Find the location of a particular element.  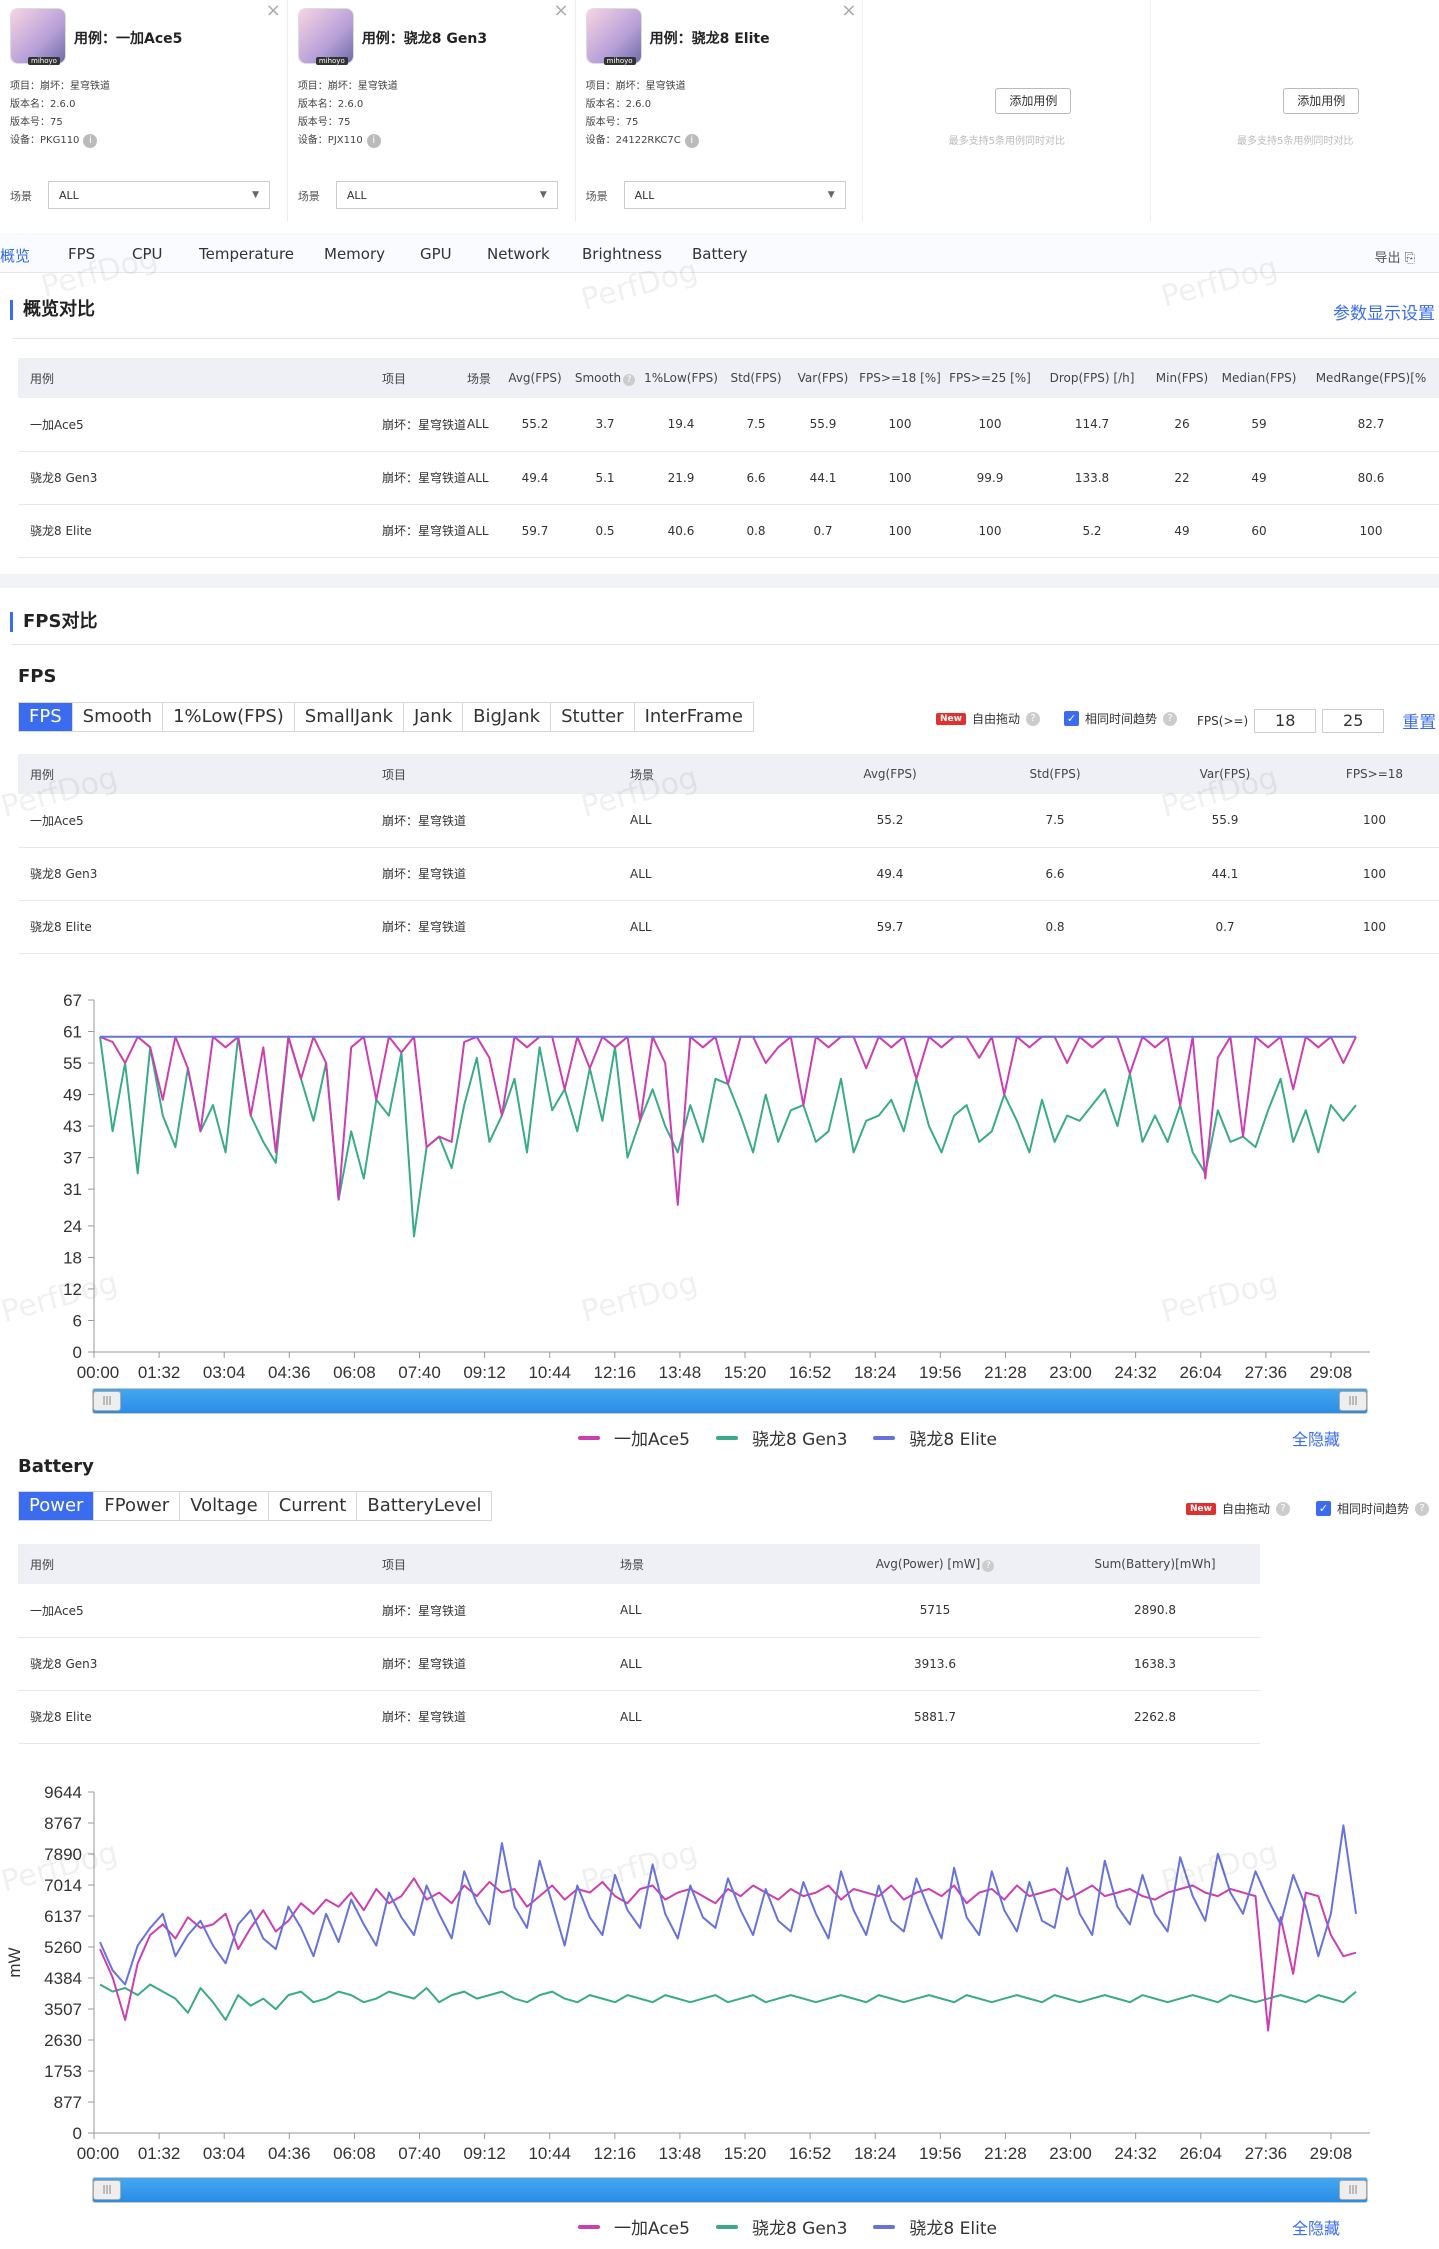

segment-stutter: Stutter is located at coordinates (593, 717).